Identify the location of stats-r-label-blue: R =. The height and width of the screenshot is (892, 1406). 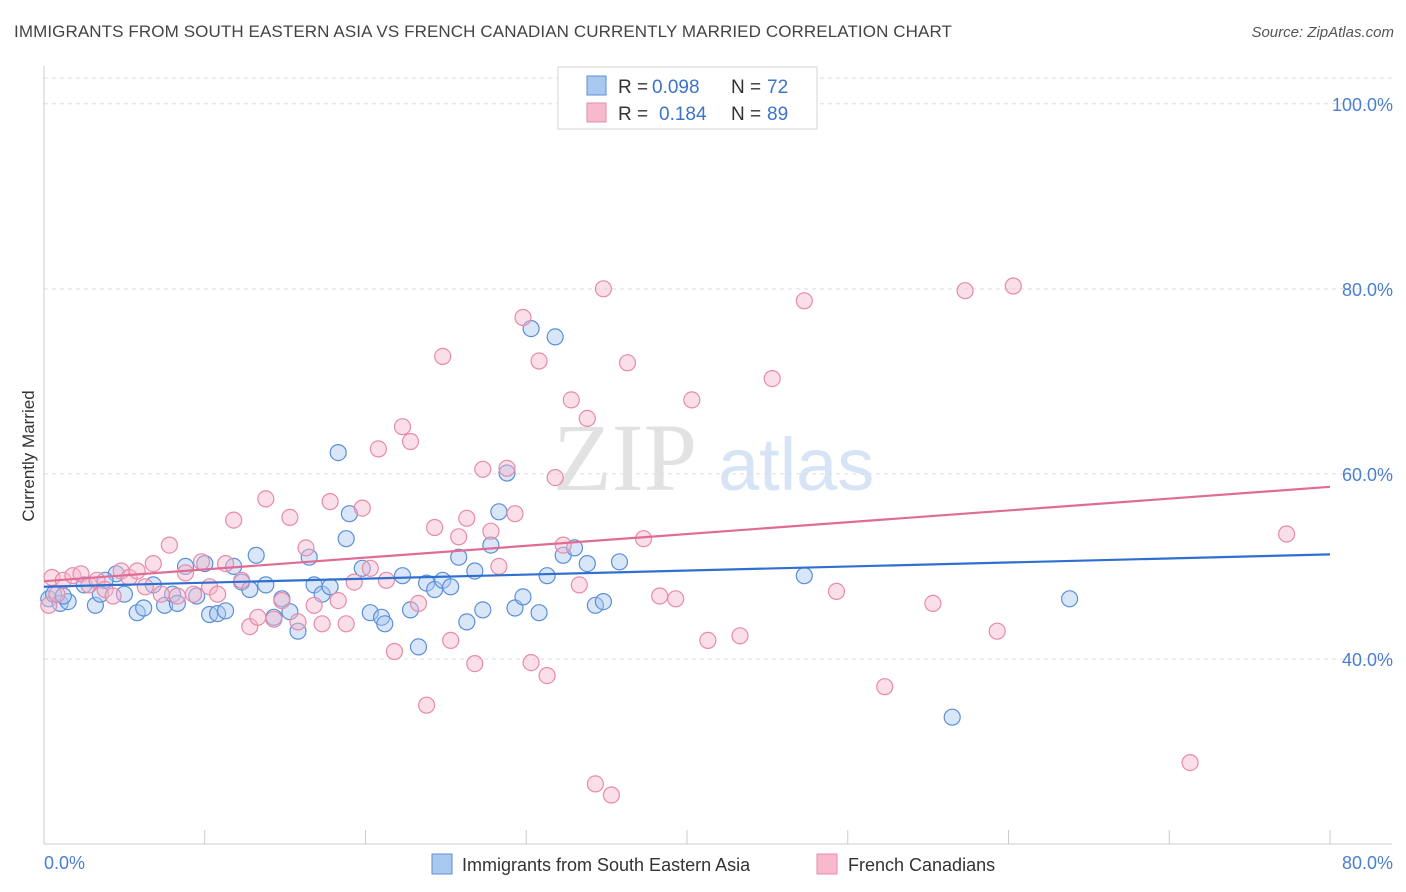
(633, 87).